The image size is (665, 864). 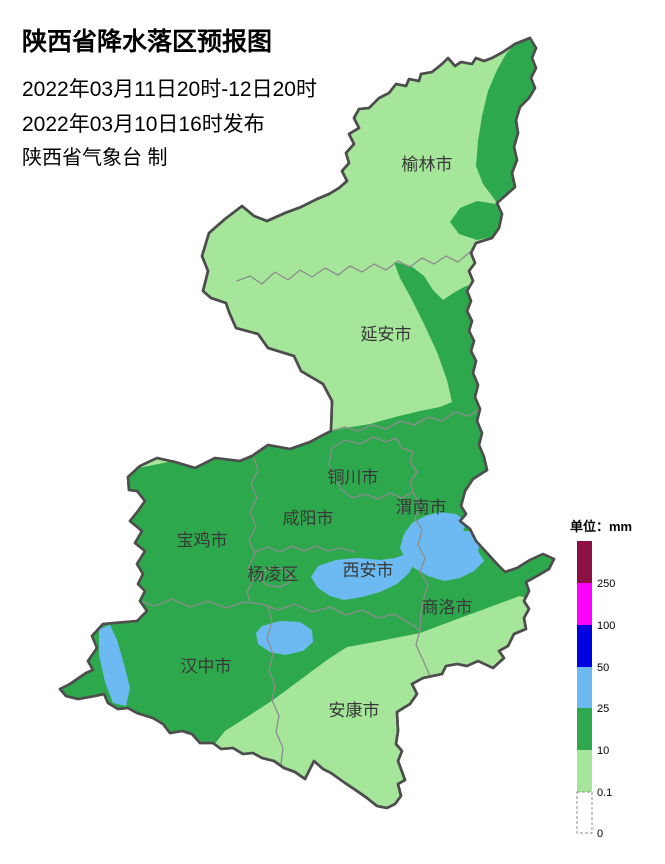 I want to click on legend-value-10: 10, so click(x=603, y=751).